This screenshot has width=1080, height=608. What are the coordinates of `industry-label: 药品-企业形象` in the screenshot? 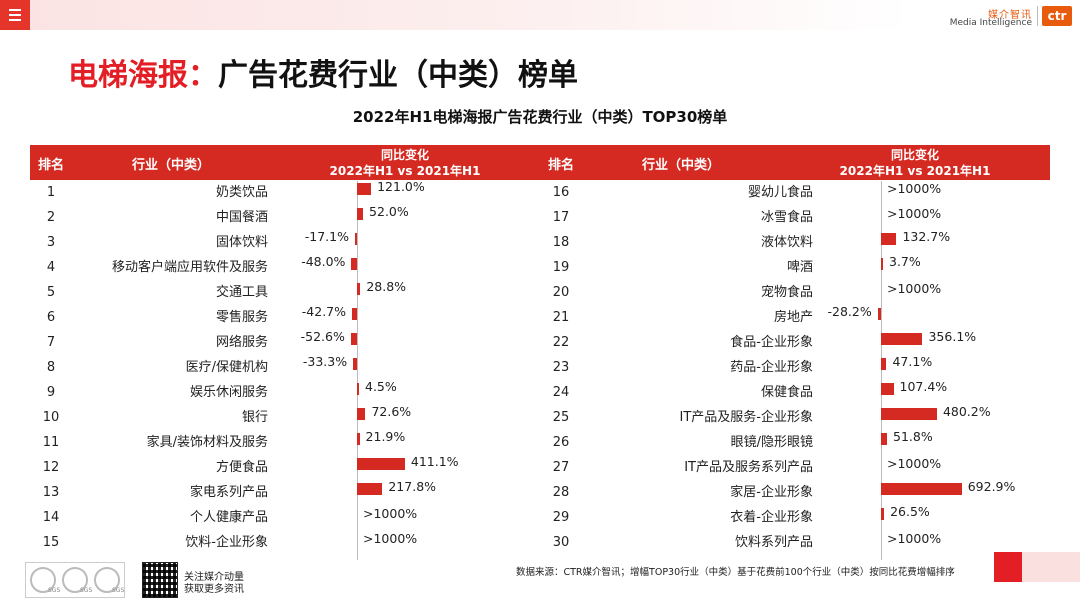 It's located at (771, 367).